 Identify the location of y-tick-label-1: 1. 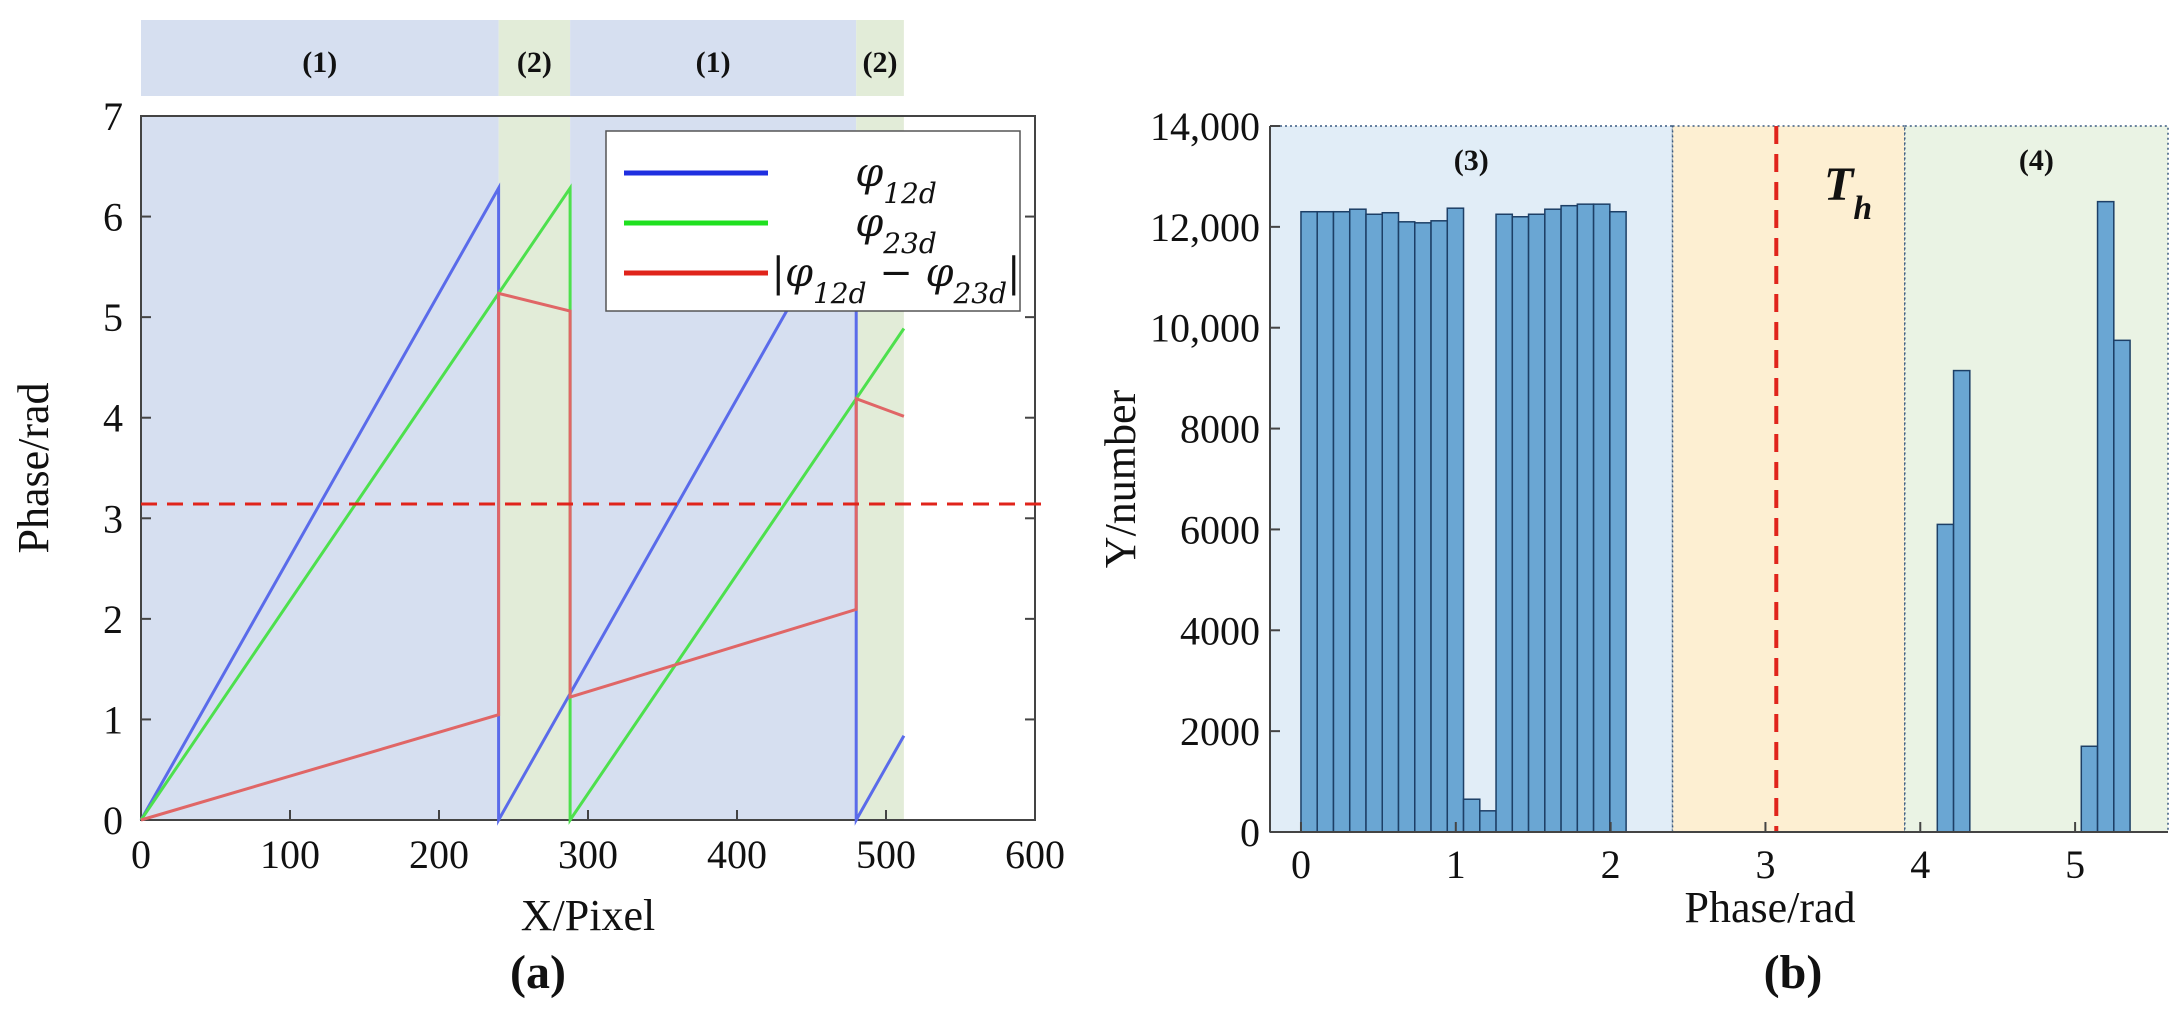
(113, 719).